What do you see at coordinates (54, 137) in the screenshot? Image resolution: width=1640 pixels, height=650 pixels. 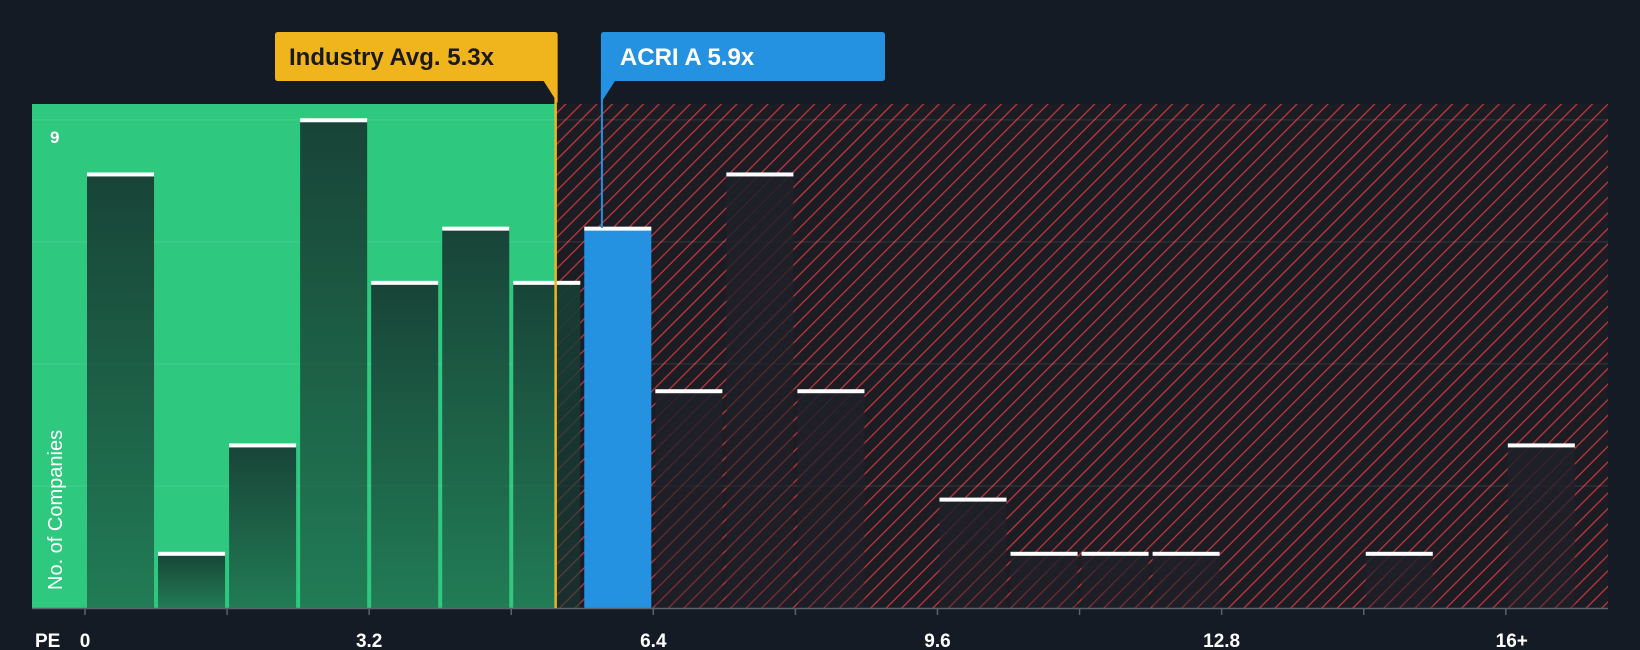 I see `y-tick-label: 9` at bounding box center [54, 137].